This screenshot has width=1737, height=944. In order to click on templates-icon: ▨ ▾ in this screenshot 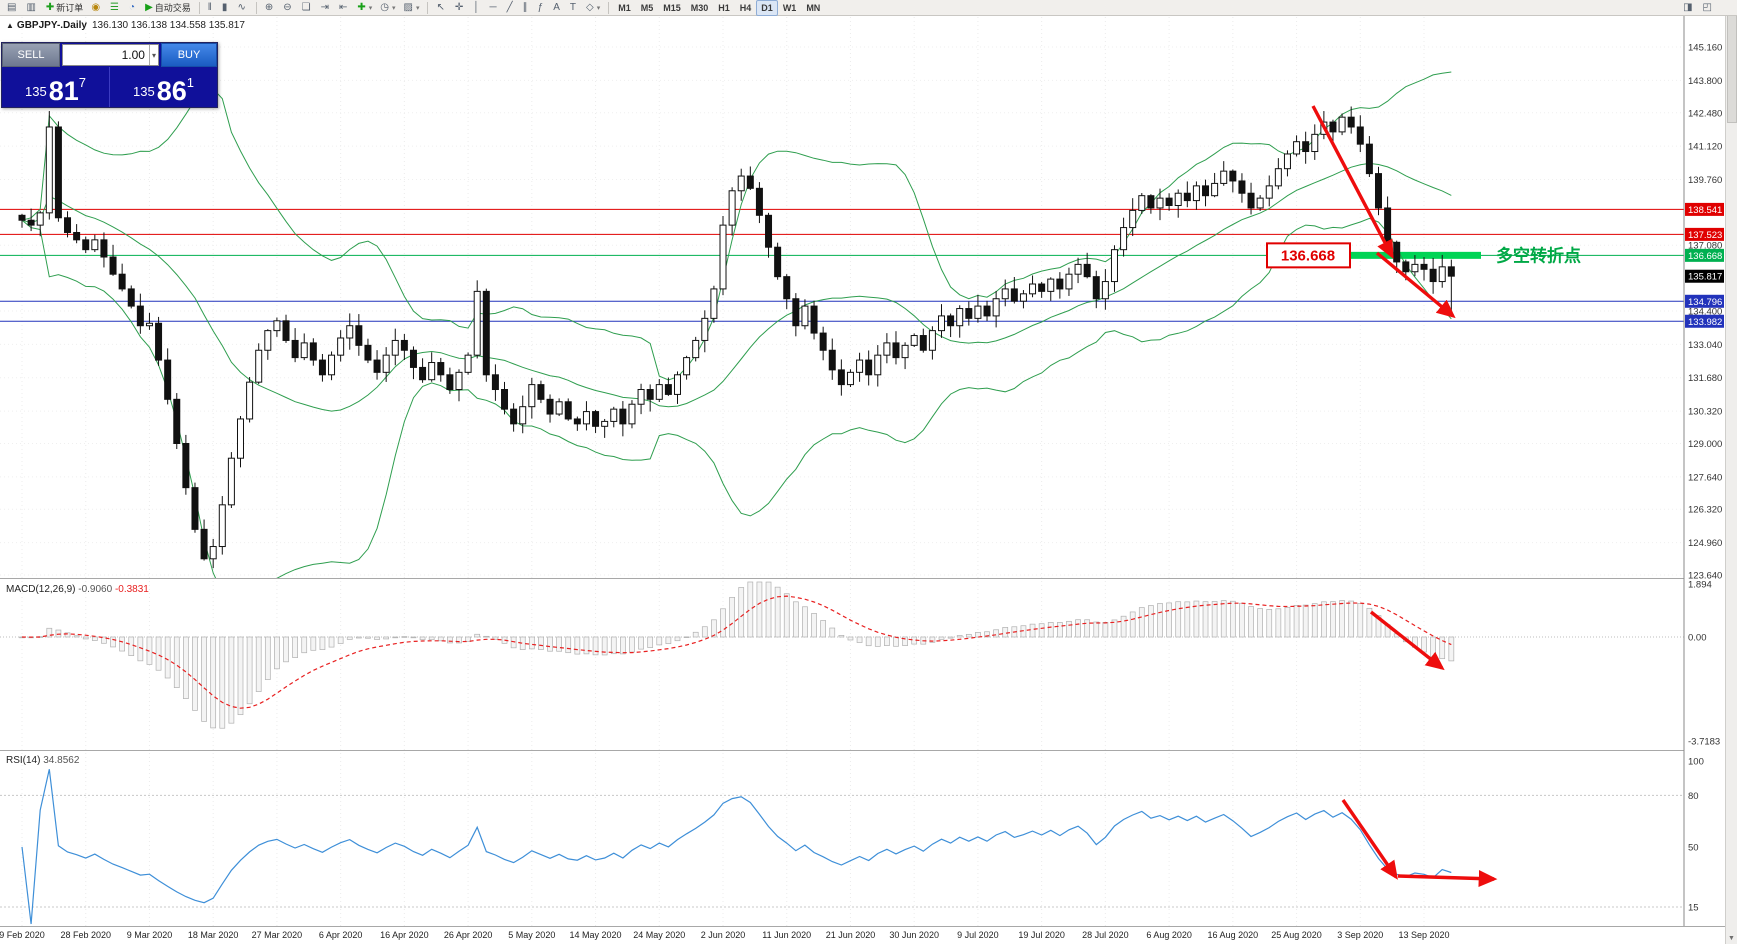, I will do `click(412, 8)`.